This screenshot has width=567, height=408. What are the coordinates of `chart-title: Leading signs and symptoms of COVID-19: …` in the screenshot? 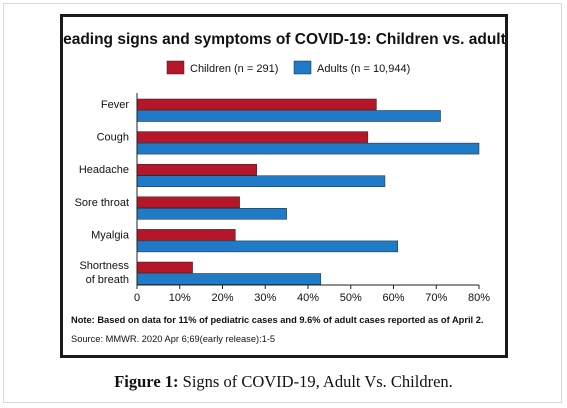 It's located at (284, 39).